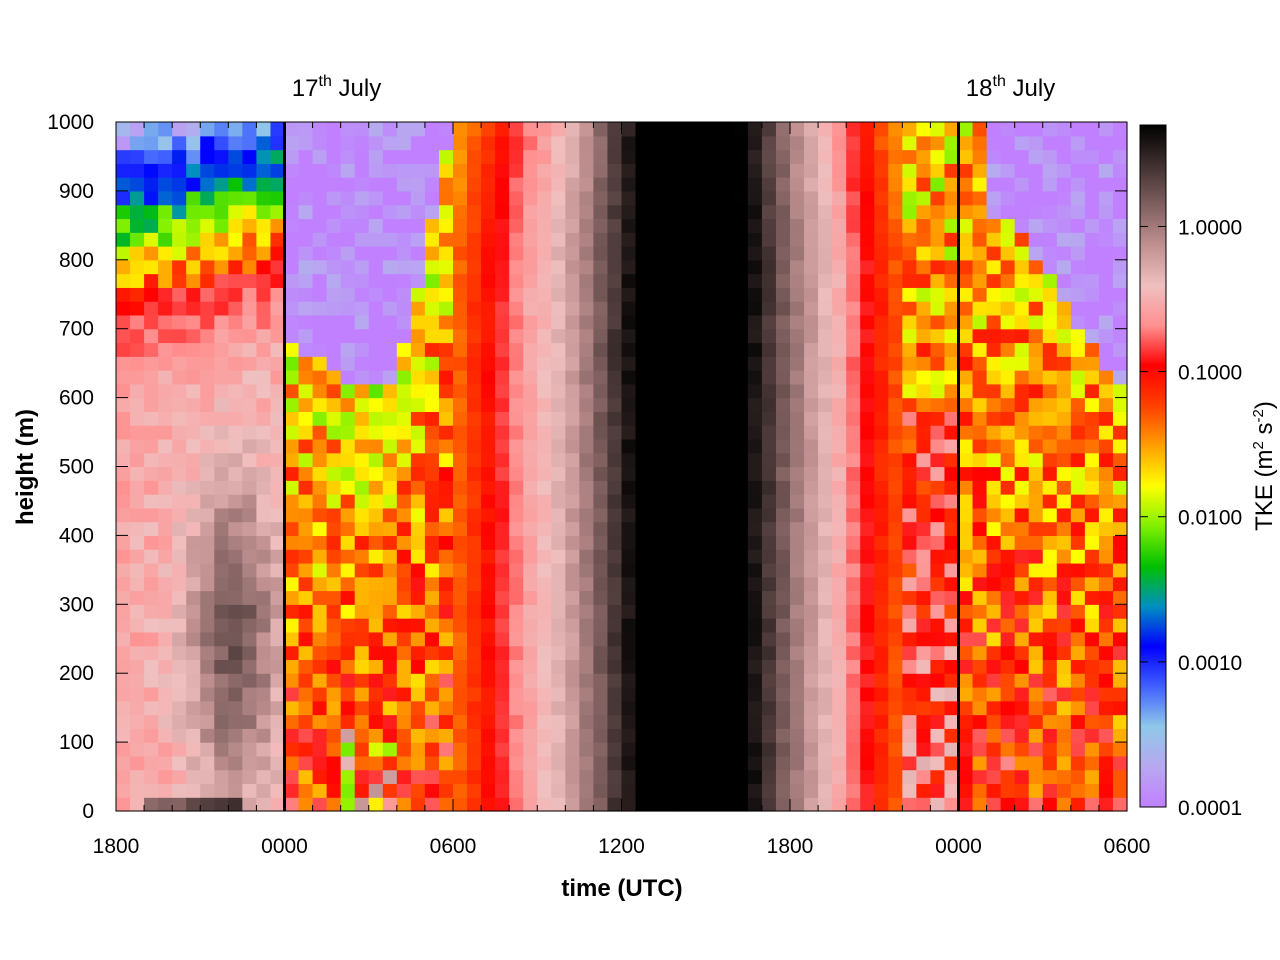 Image resolution: width=1280 pixels, height=960 pixels. Describe the element at coordinates (621, 888) in the screenshot. I see `x-axis-title: time (UTC)` at that location.